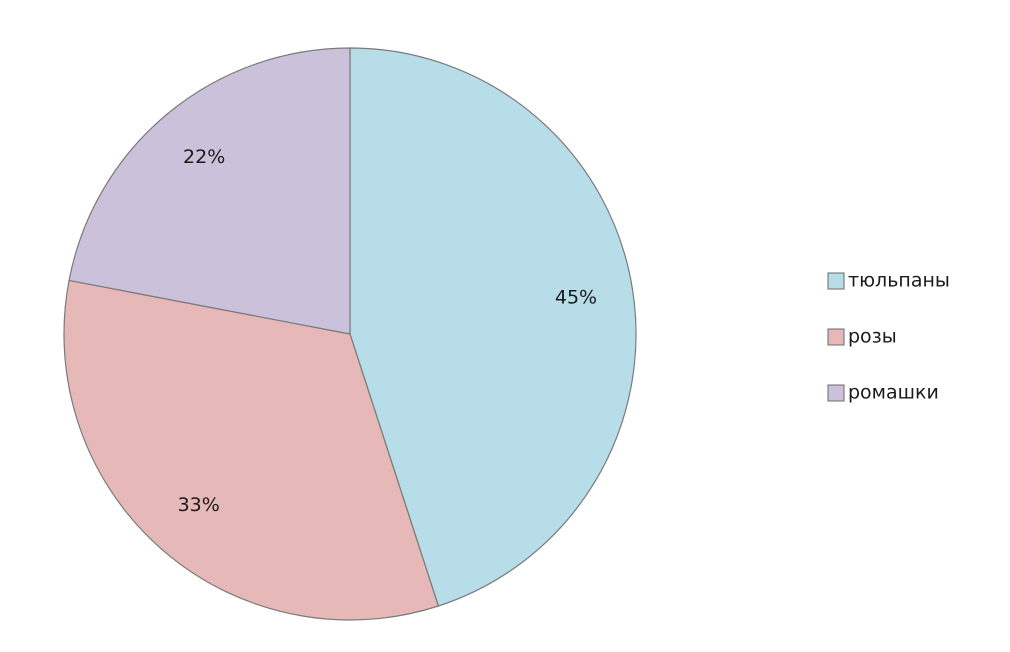 This screenshot has width=1010, height=652. I want to click on pie-slice, so click(209, 191).